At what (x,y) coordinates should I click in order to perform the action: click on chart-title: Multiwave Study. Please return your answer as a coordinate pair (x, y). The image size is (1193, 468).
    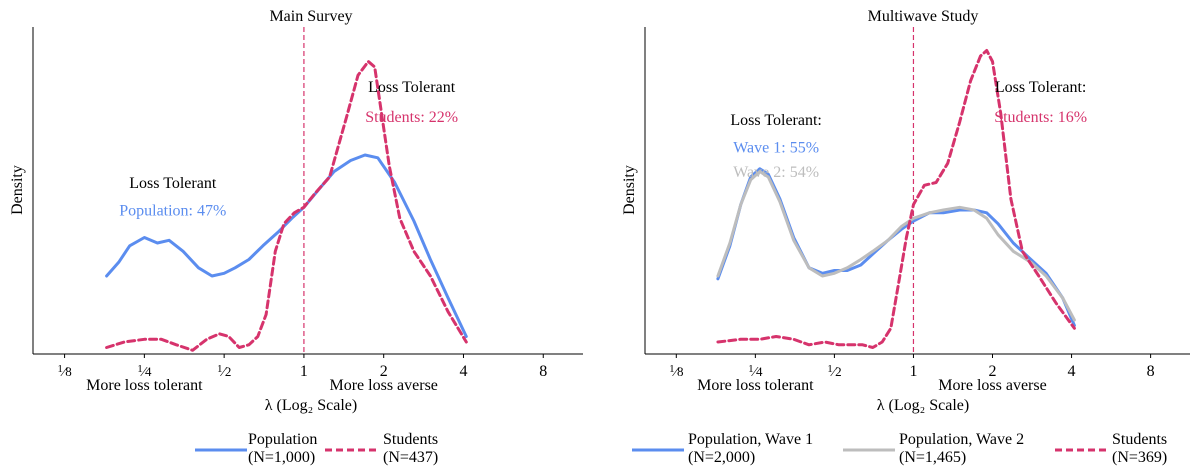
    Looking at the image, I should click on (923, 16).